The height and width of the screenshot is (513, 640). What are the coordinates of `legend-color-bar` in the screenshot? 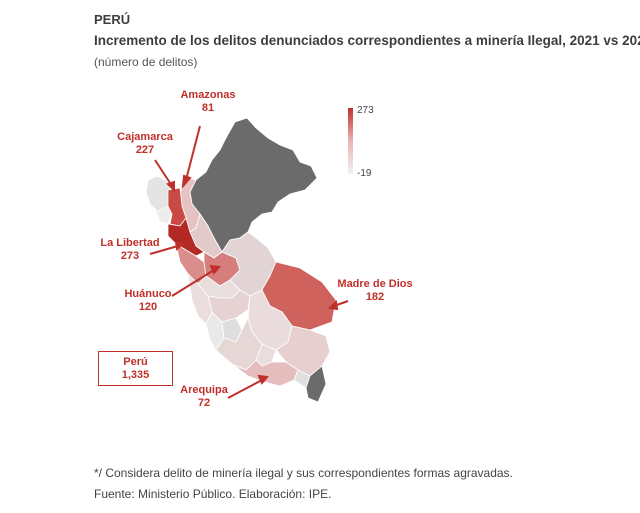 It's located at (350, 141).